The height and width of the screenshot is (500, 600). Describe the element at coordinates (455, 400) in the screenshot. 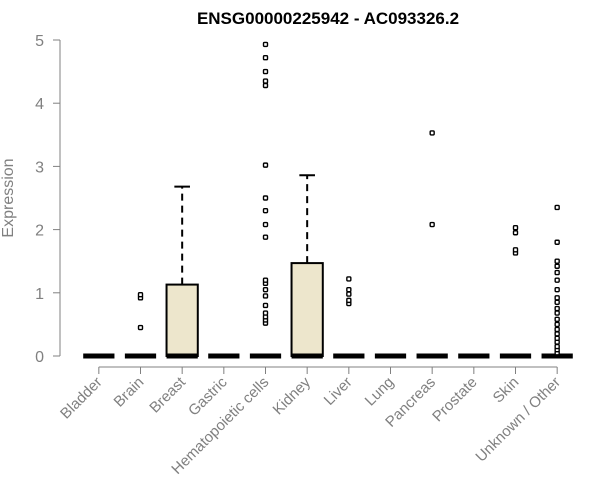

I see `x-tick-label: Prostate` at that location.